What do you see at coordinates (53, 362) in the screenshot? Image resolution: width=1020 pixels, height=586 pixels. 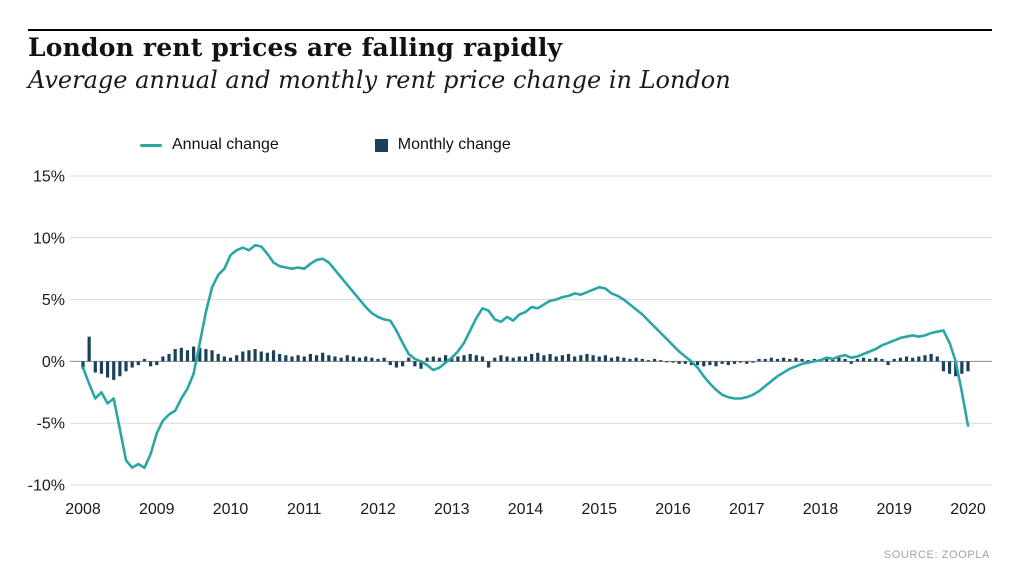 I see `y-tick-label: 0%` at bounding box center [53, 362].